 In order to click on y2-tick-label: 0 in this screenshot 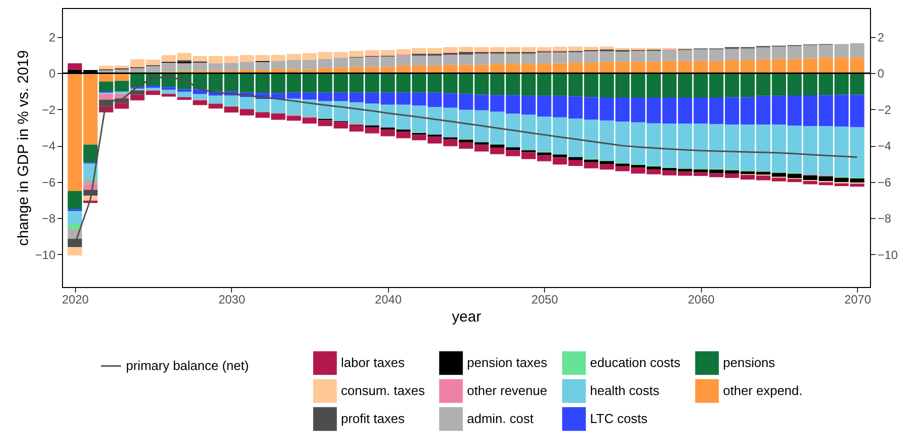, I will do `click(881, 73)`.